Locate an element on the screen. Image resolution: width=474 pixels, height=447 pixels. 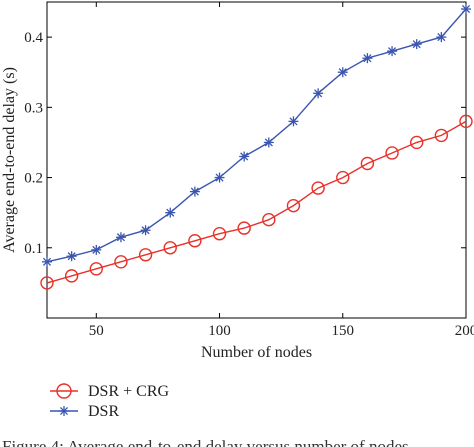
x-tick-label: 50 is located at coordinates (96, 331).